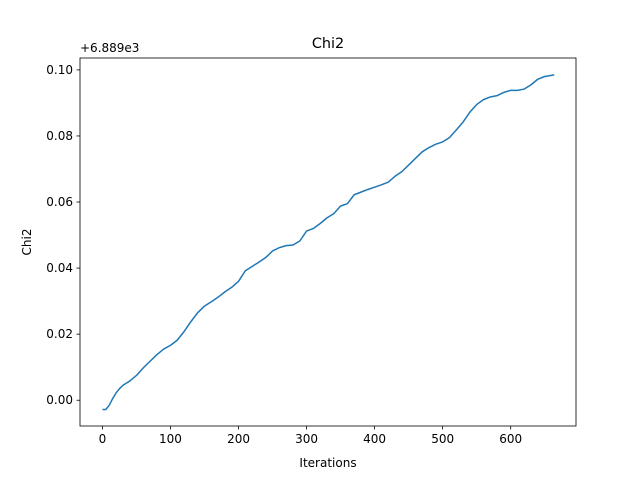 This screenshot has width=640, height=480. Describe the element at coordinates (109, 48) in the screenshot. I see `y-offset-text: +6.889e3` at that location.